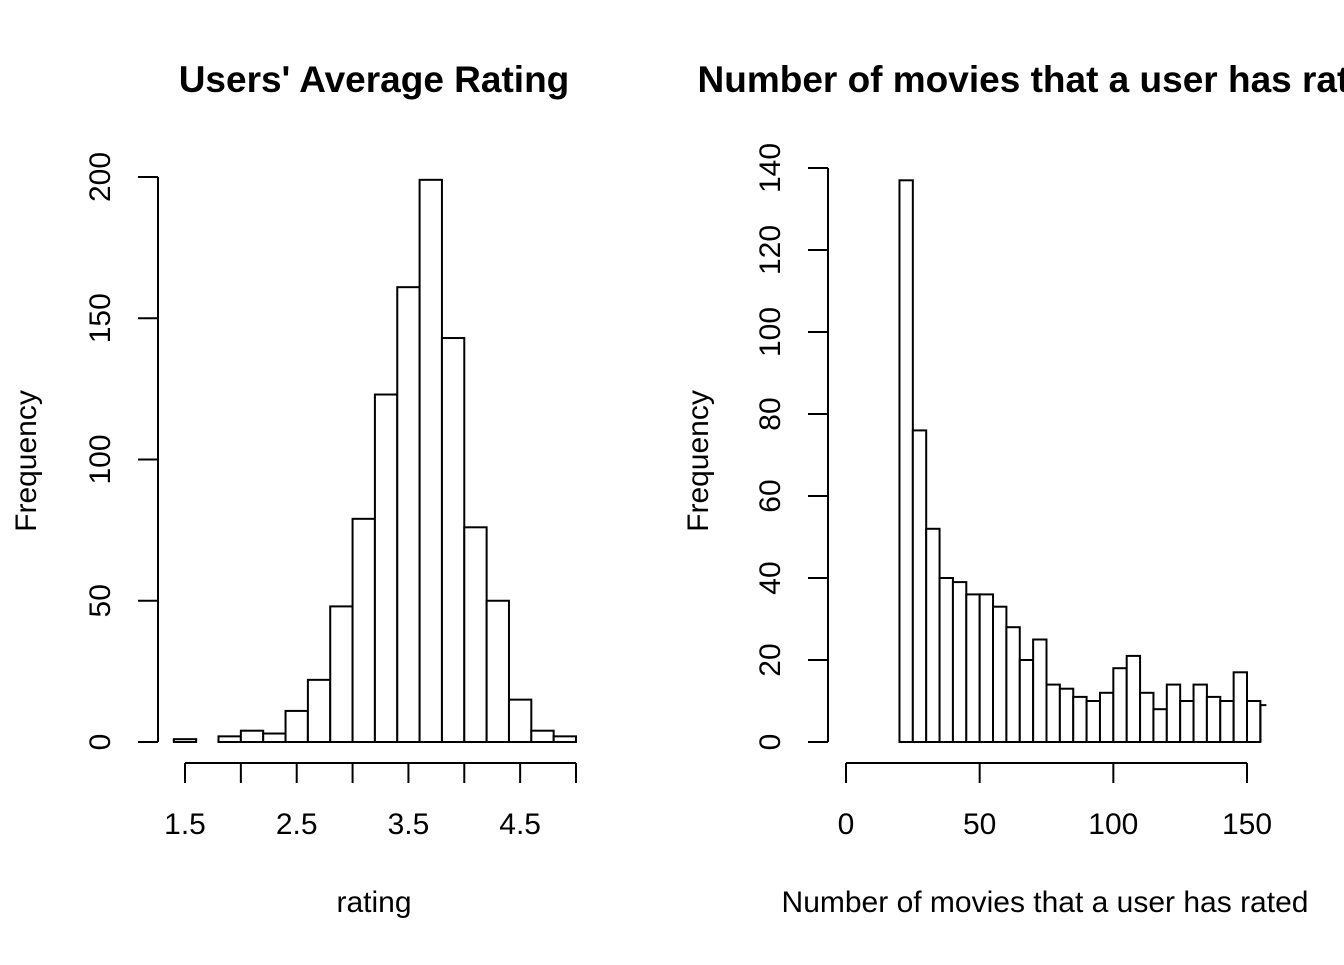 This screenshot has height=965, width=1344. Describe the element at coordinates (770, 495) in the screenshot. I see `y-tick-label: 60` at that location.